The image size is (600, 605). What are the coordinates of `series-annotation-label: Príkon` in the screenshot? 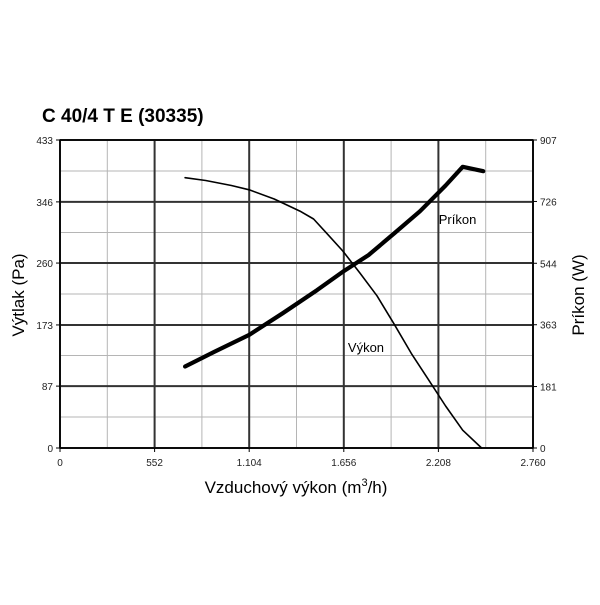 It's located at (458, 219).